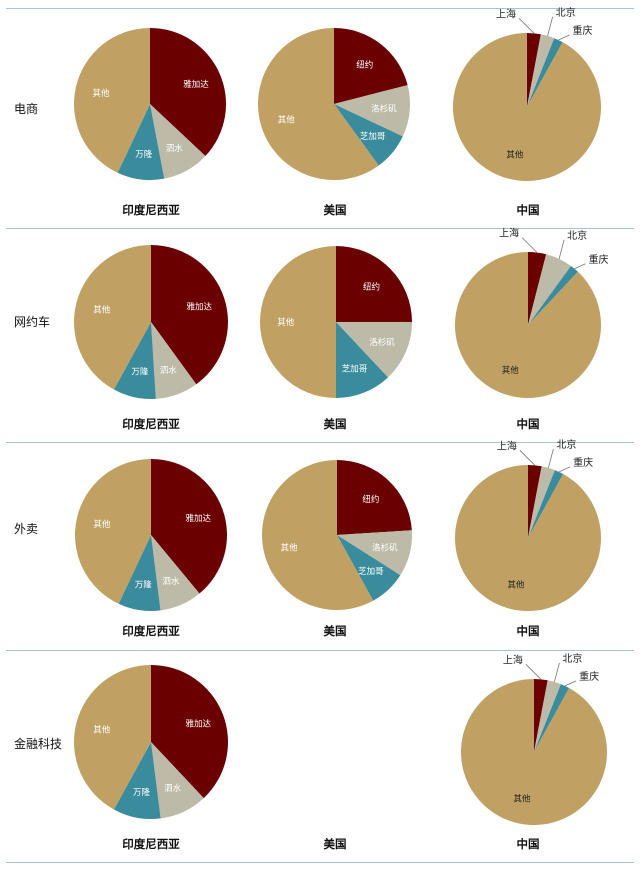 The image size is (640, 872). What do you see at coordinates (26, 109) in the screenshot?
I see `row-label-ecommerce: 电商` at bounding box center [26, 109].